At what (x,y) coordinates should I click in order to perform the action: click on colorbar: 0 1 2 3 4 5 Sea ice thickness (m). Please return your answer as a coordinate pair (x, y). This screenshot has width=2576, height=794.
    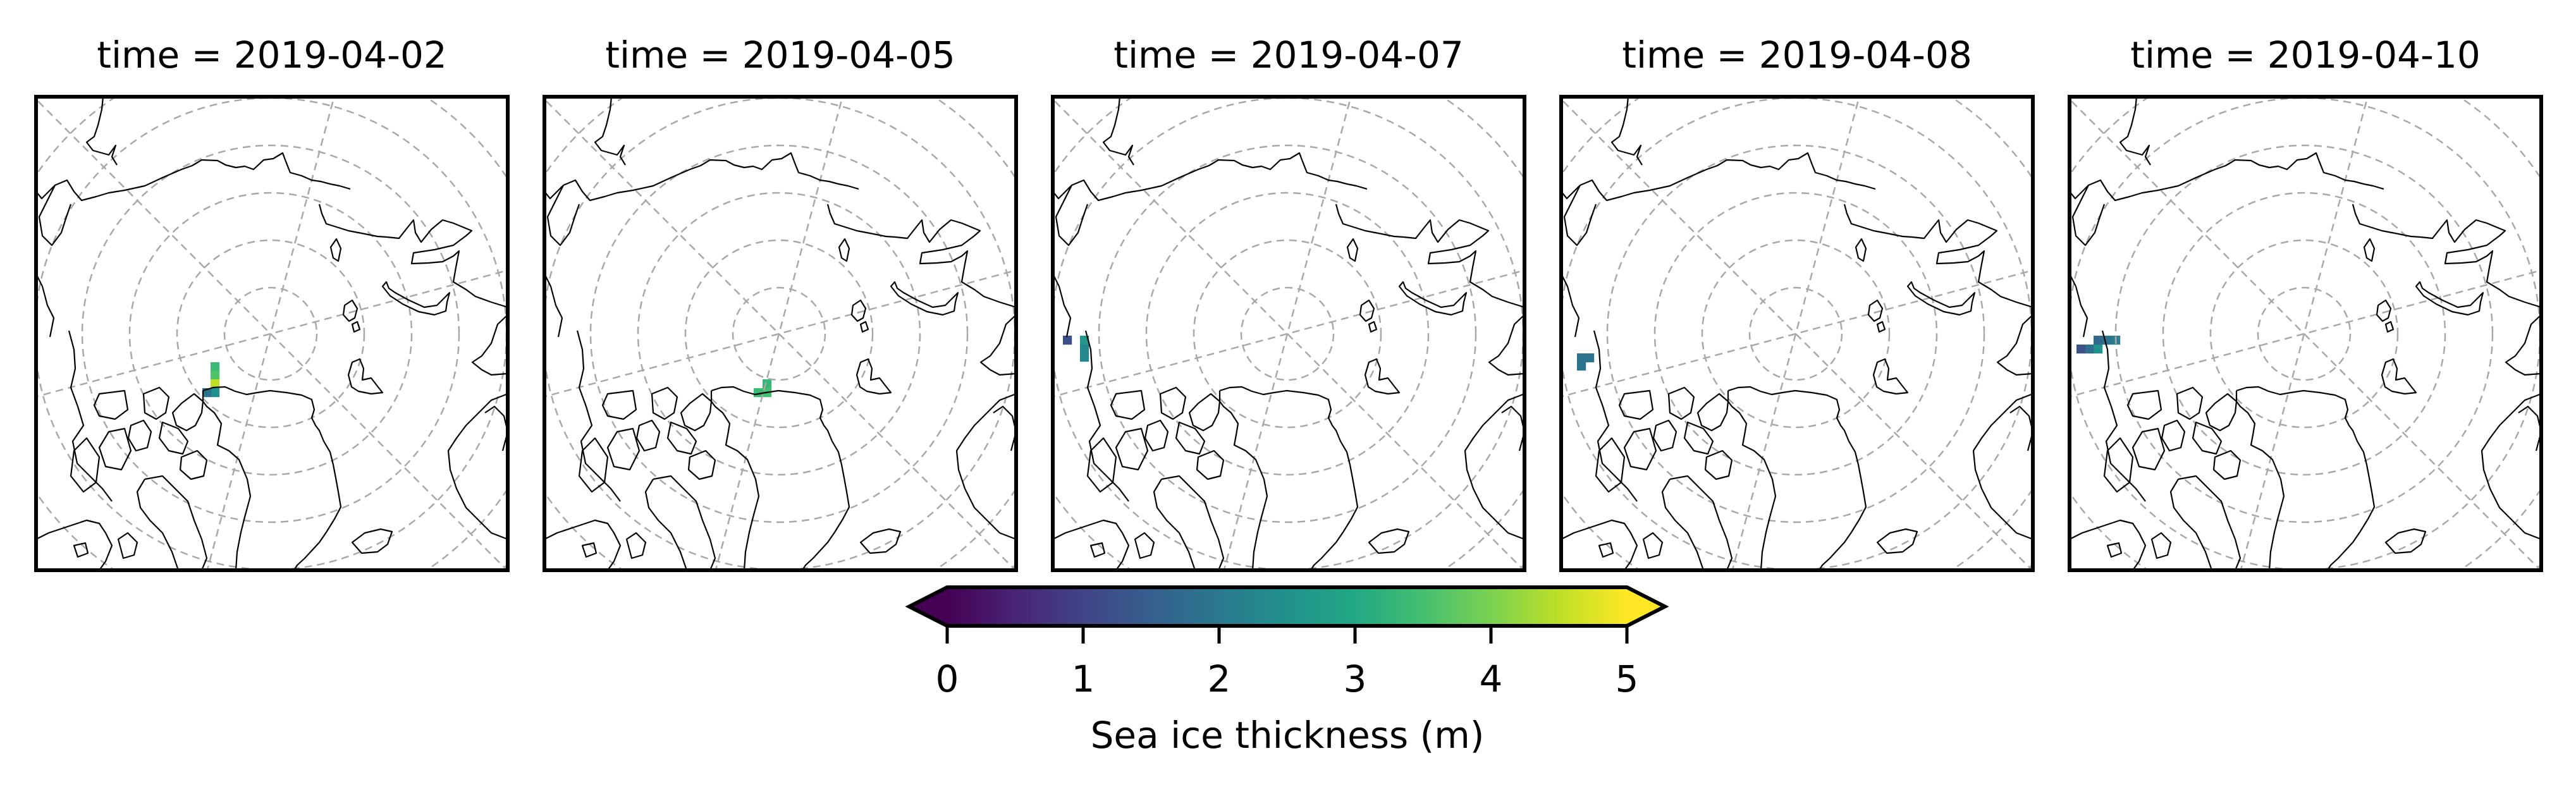
    Looking at the image, I should click on (1287, 671).